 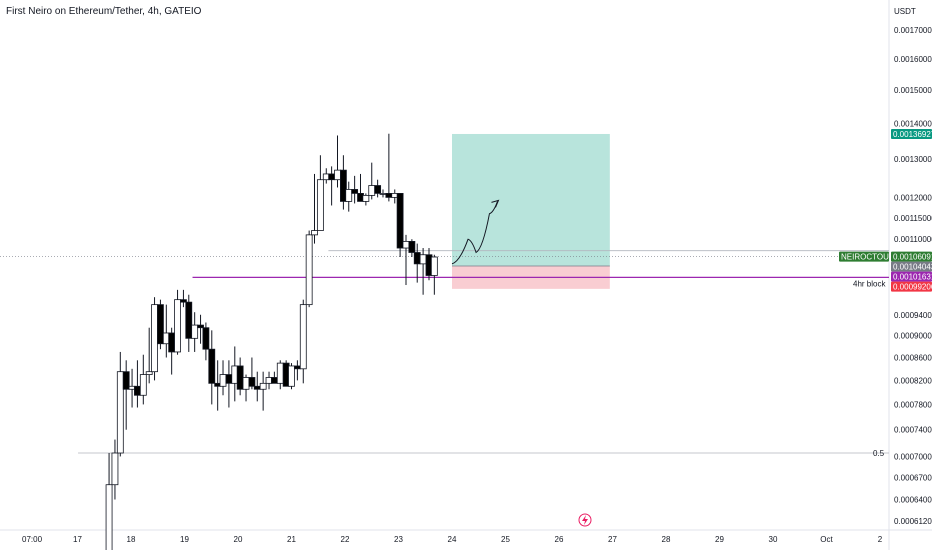 What do you see at coordinates (398, 539) in the screenshot?
I see `x-tick-label: 23` at bounding box center [398, 539].